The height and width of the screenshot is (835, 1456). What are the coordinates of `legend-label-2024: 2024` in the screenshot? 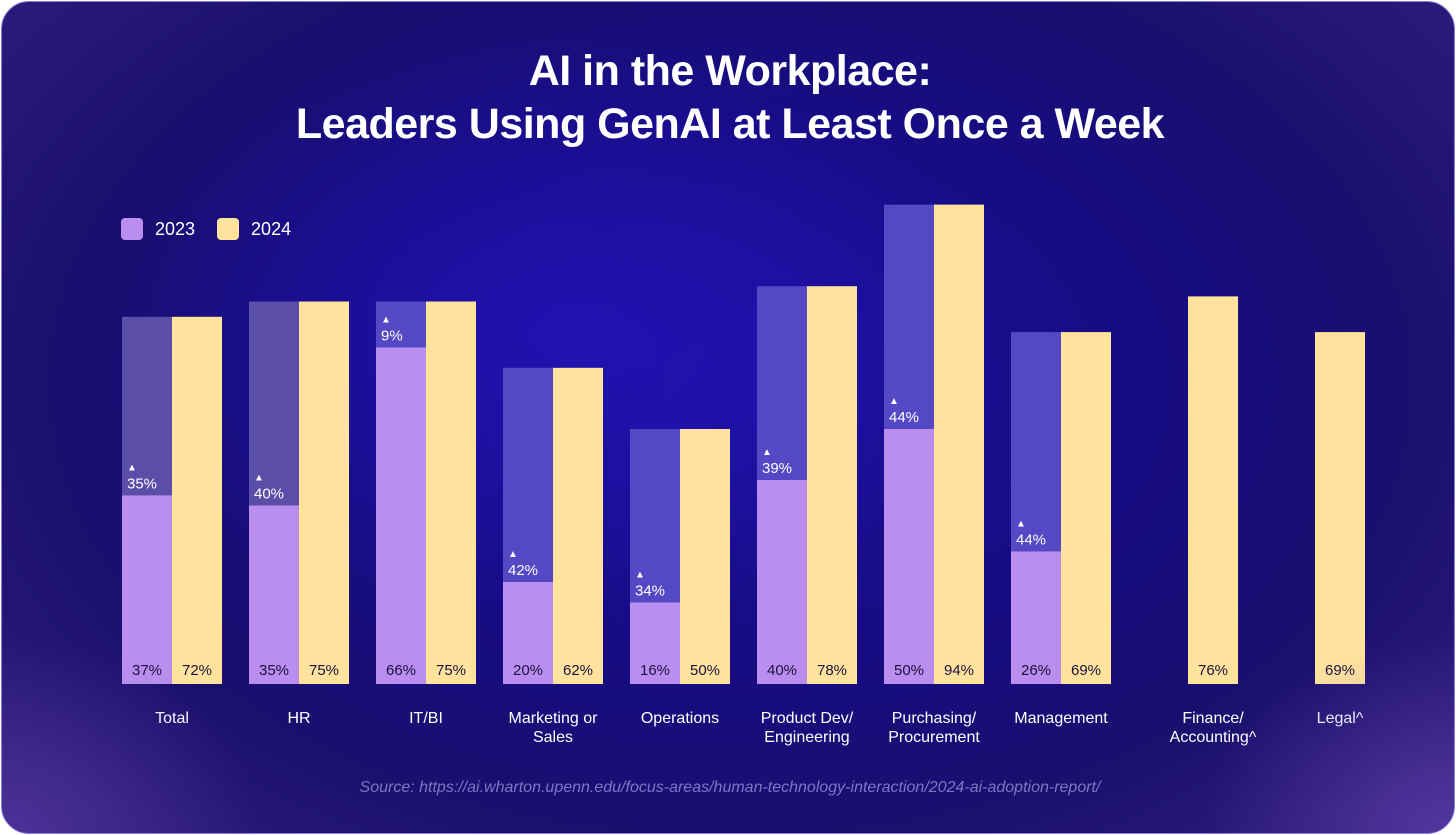 It's located at (271, 228).